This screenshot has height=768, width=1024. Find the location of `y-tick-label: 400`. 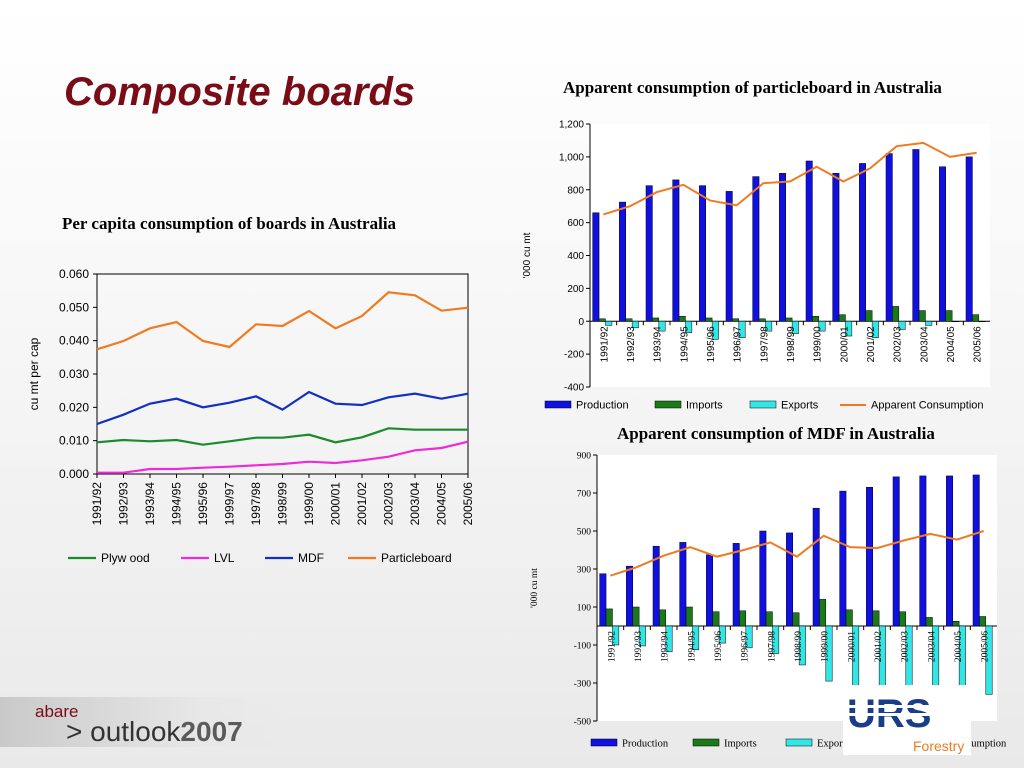

y-tick-label: 400 is located at coordinates (575, 256).